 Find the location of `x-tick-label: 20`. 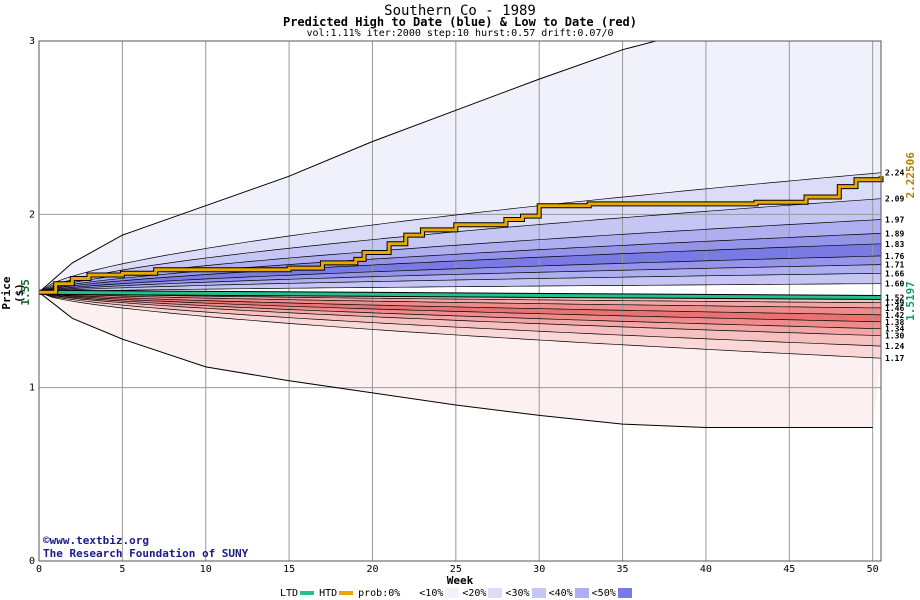

x-tick-label: 20 is located at coordinates (372, 569).